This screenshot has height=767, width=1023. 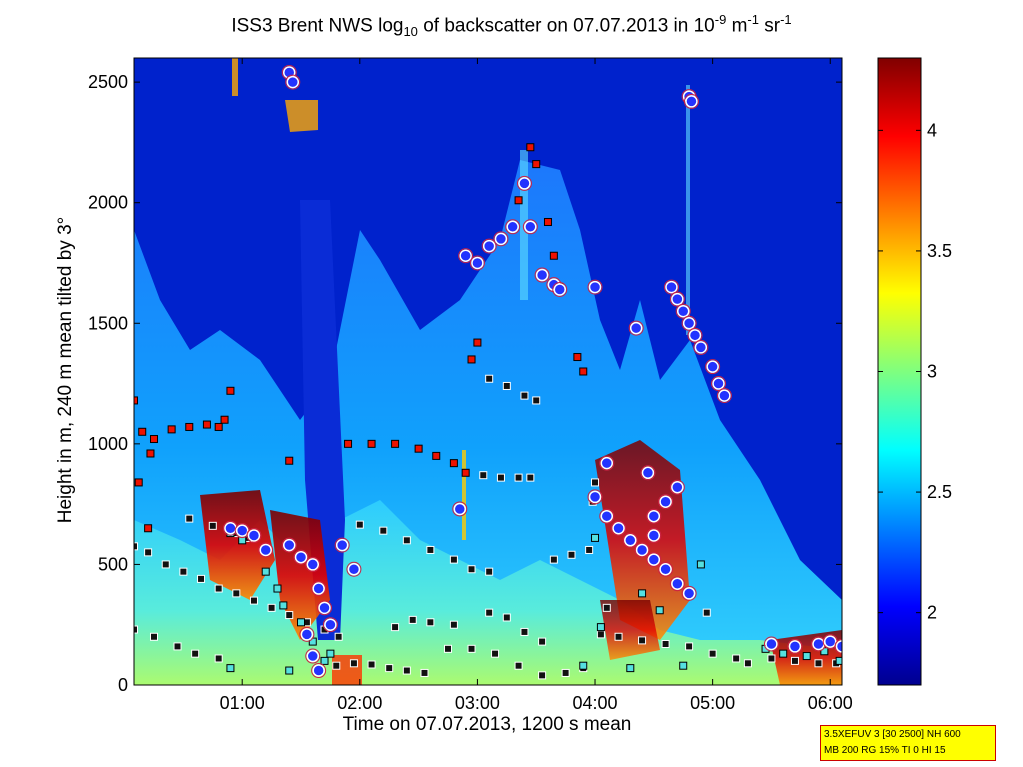 I want to click on colorbar-tick-label: 3, so click(x=932, y=372).